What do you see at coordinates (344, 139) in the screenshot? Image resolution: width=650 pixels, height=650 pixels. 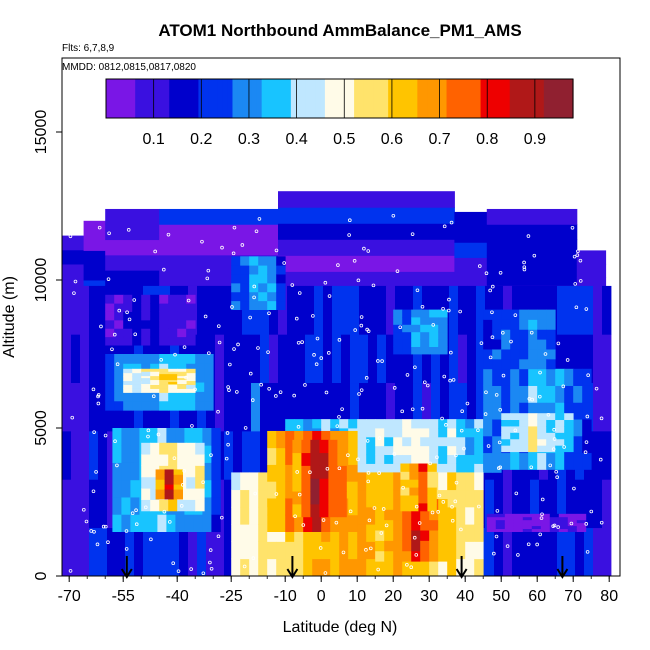 I see `colorbar-tick-label: 0.5` at bounding box center [344, 139].